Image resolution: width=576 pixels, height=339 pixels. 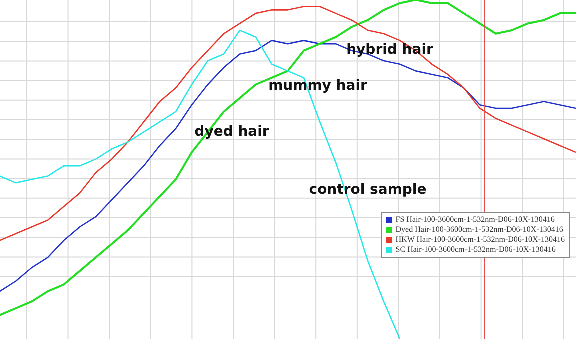 I want to click on legend-label: HKW Hair-100-3600cm-1-532nm-D06-10X-130416, so click(x=480, y=240).